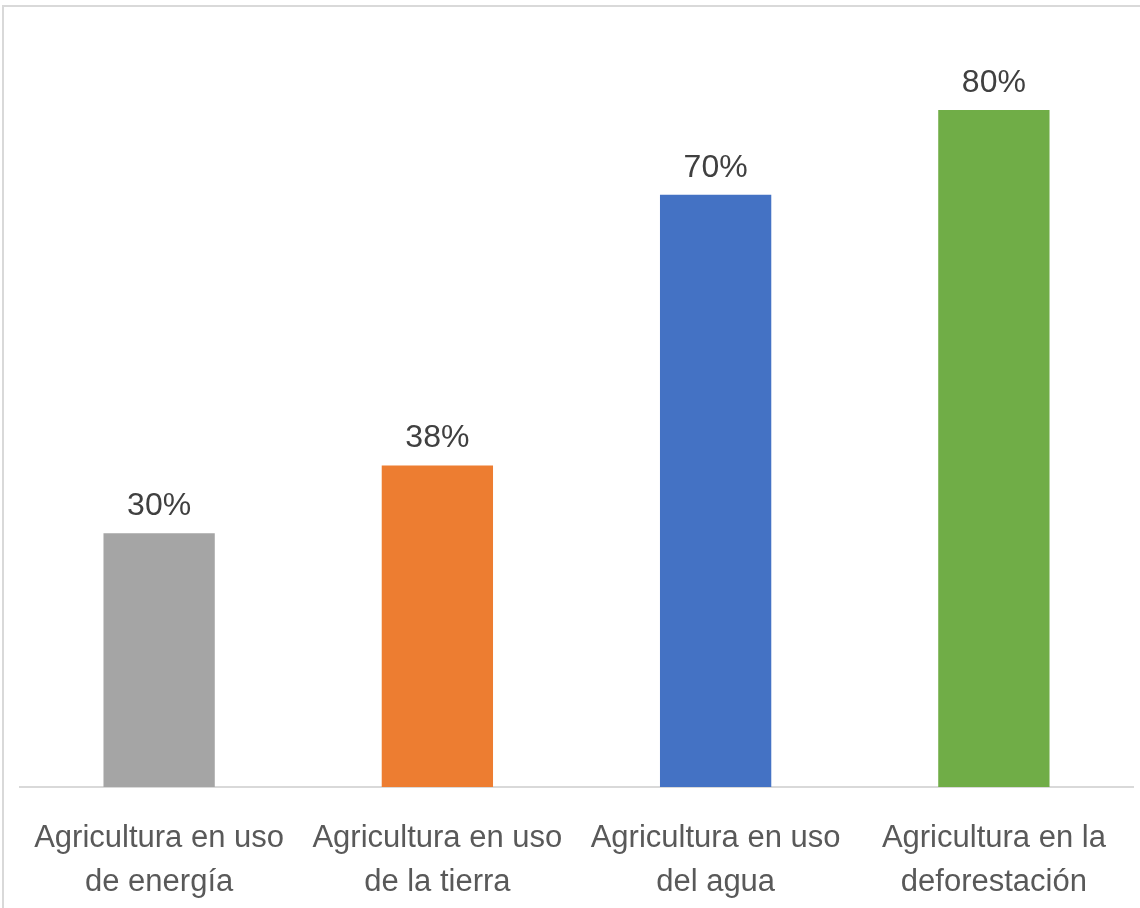 The width and height of the screenshot is (1140, 908). I want to click on data-label: 70%, so click(715, 165).